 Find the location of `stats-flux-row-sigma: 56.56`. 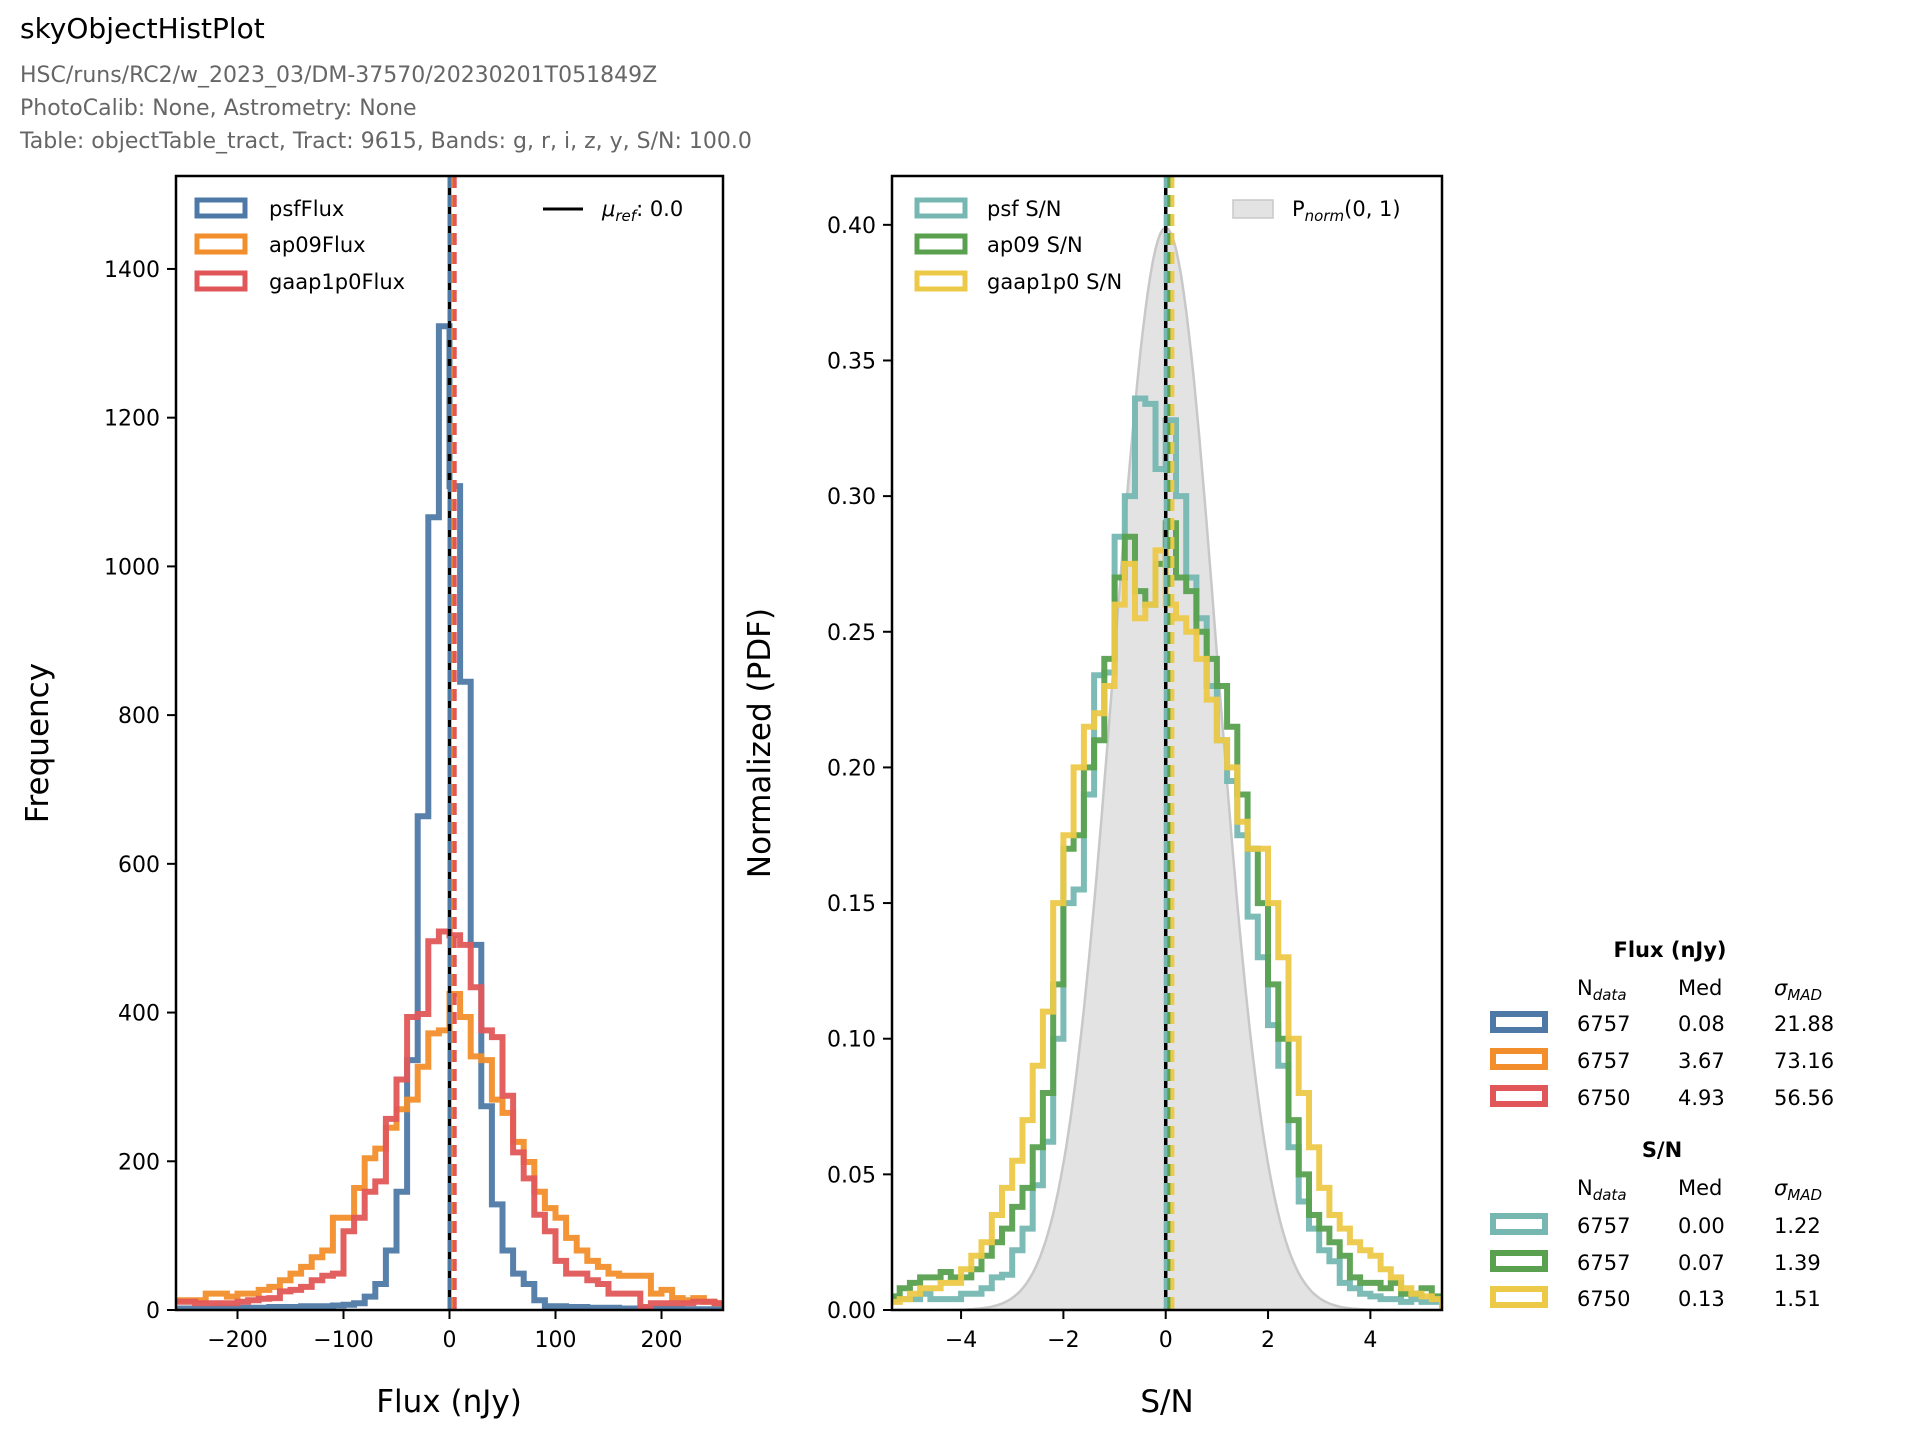

stats-flux-row-sigma: 56.56 is located at coordinates (1804, 1098).